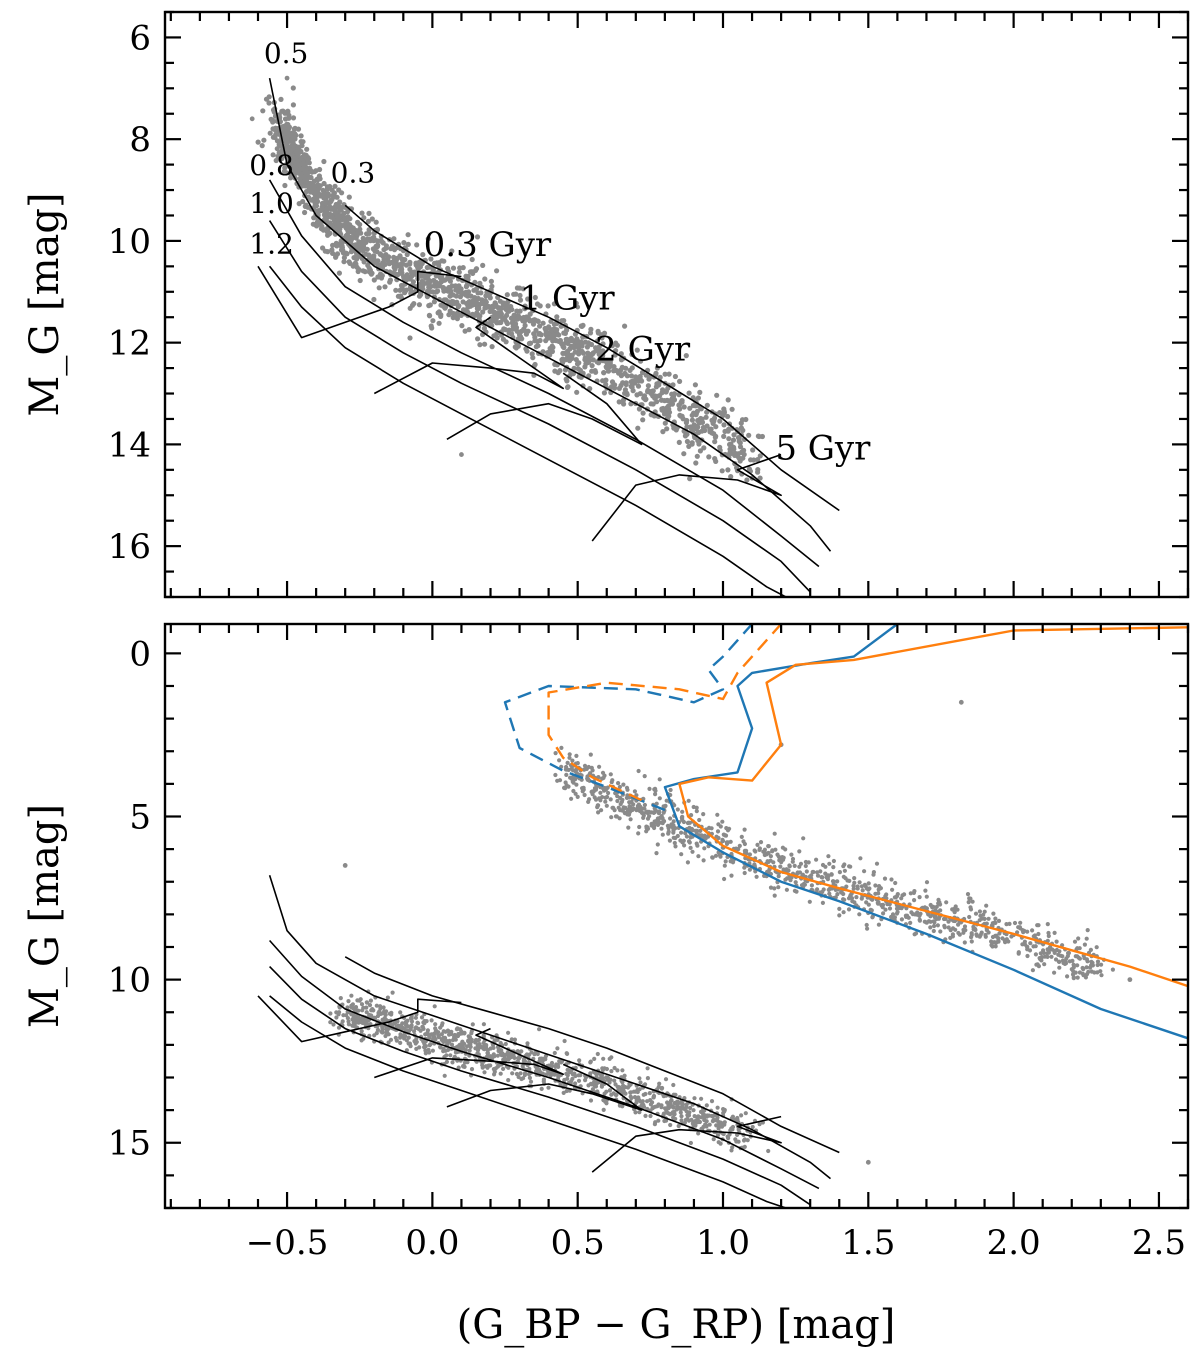  Describe the element at coordinates (676, 1325) in the screenshot. I see `x-axis-label: (G_BP − G_RP) [mag]` at that location.